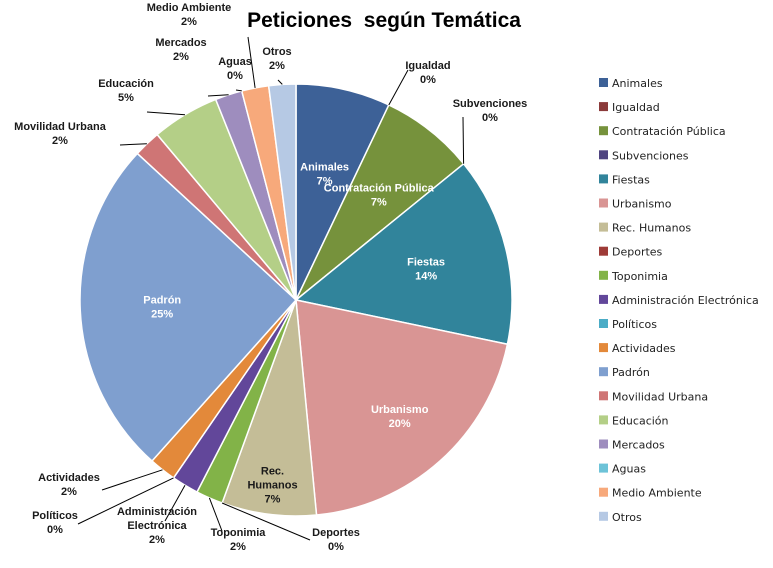  I want to click on leader-line-educacion, so click(166, 113).